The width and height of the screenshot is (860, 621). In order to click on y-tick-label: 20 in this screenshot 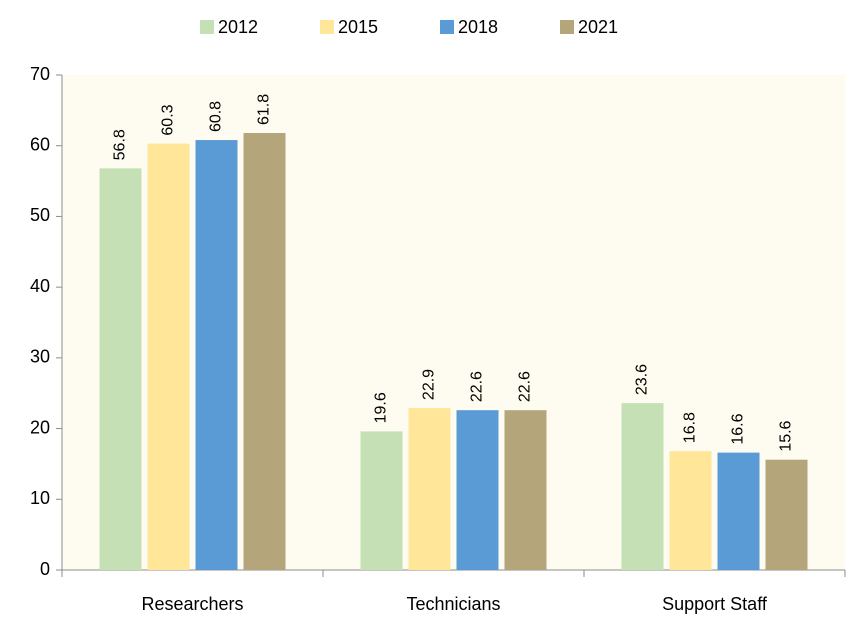, I will do `click(40, 427)`.